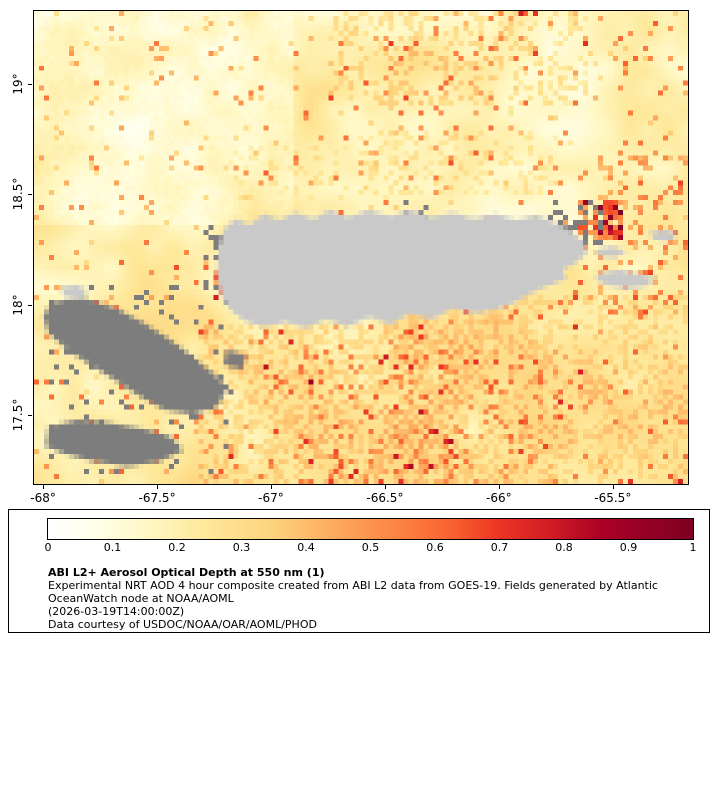  I want to click on legend-description-line: OceanWatch node at NOAA/AOML, so click(141, 598).